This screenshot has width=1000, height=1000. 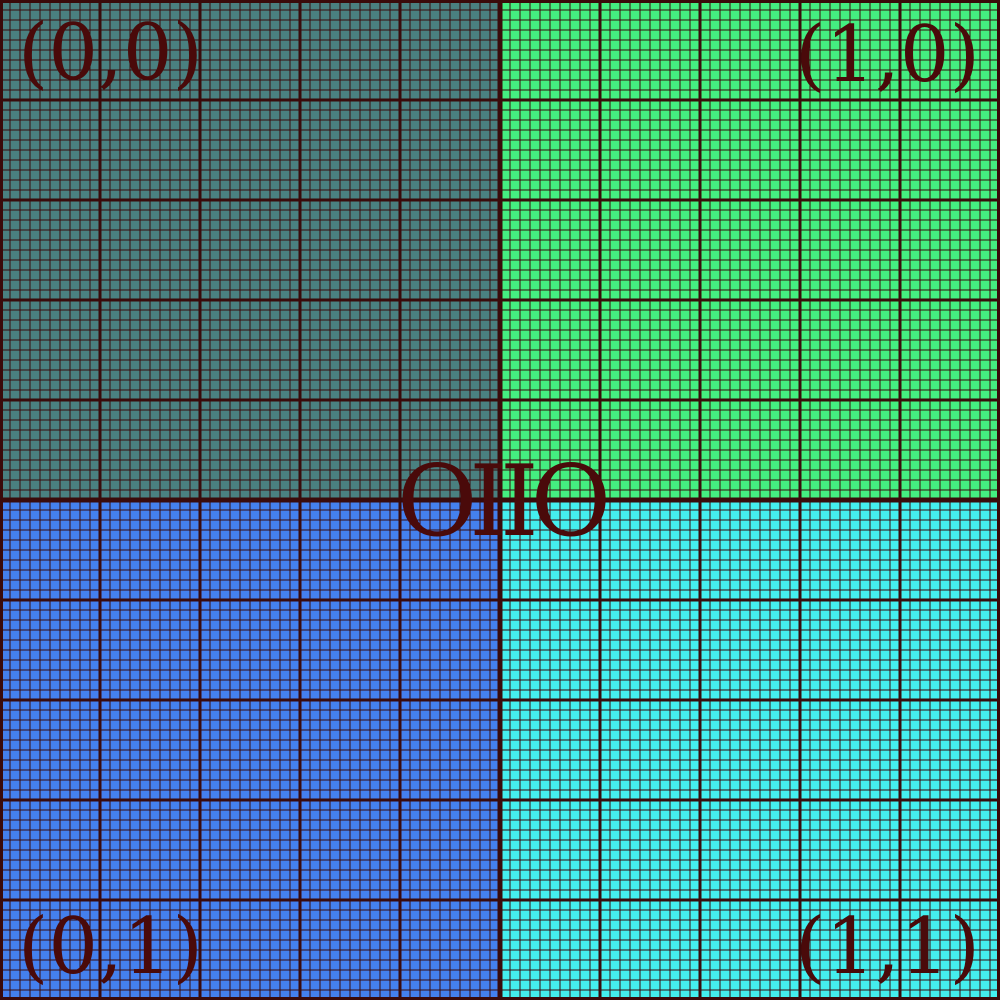 What do you see at coordinates (110, 53) in the screenshot?
I see `label-0-0: (0,0)` at bounding box center [110, 53].